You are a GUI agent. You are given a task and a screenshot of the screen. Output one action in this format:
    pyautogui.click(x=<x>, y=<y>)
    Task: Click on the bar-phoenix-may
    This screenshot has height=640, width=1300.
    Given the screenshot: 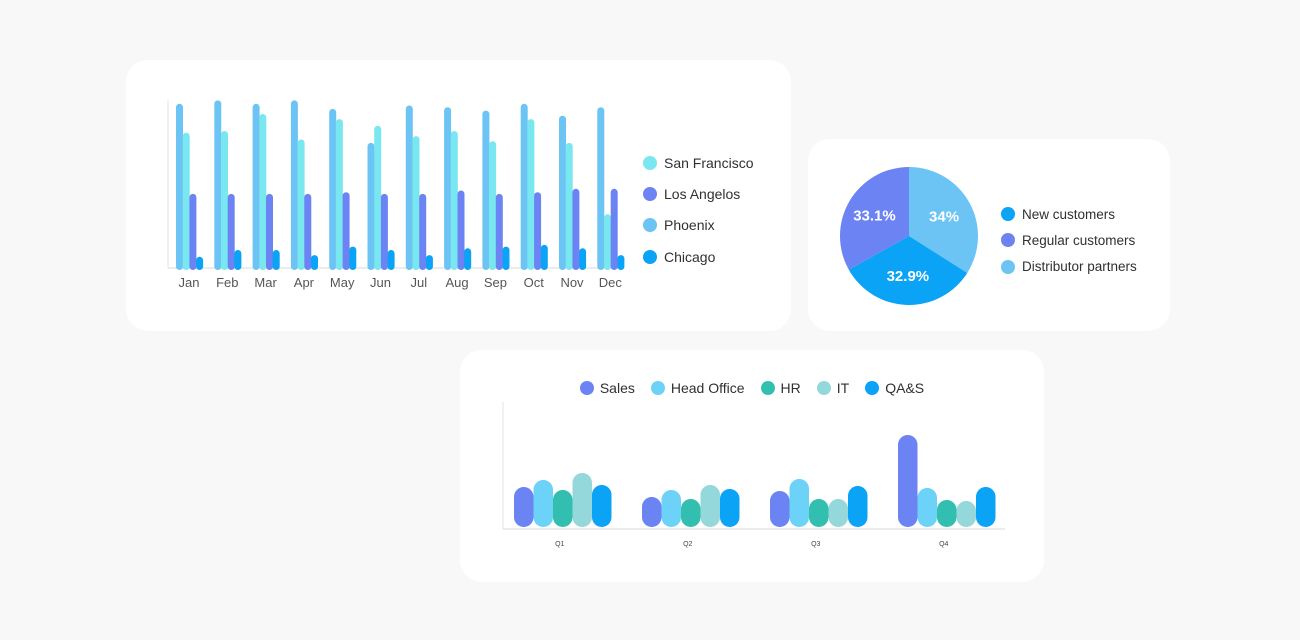 What is the action you would take?
    pyautogui.click(x=333, y=189)
    